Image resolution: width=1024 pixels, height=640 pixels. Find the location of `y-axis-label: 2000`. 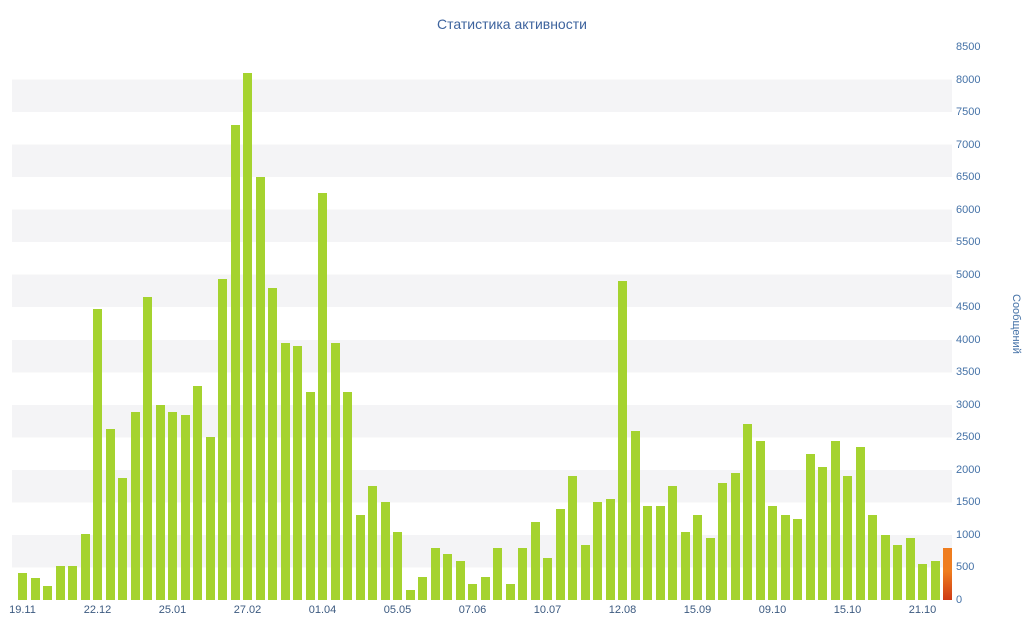

y-axis-label: 2000 is located at coordinates (968, 469).